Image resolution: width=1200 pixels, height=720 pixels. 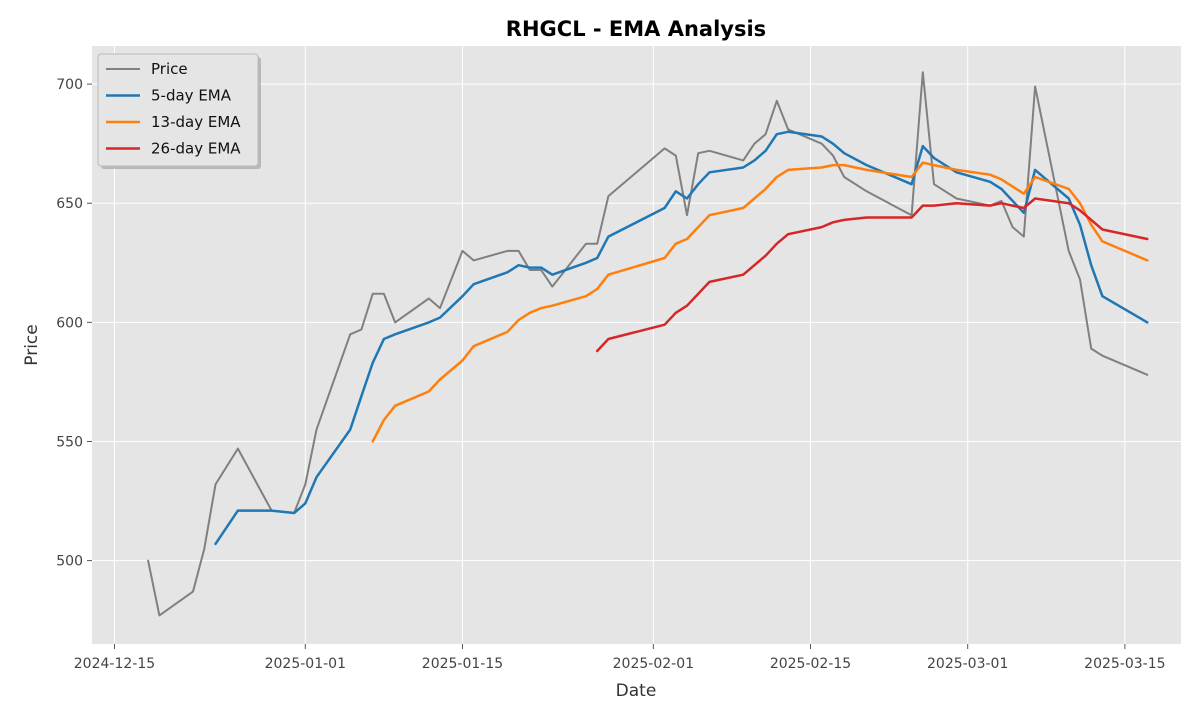 I want to click on x-tick-label: 2025-03-01, so click(x=967, y=664).